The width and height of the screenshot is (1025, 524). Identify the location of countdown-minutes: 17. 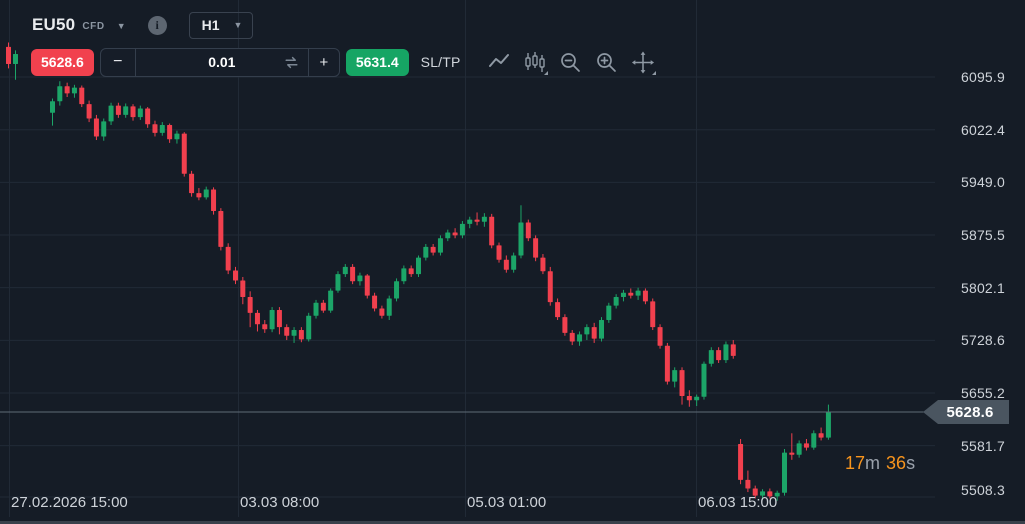
(855, 463).